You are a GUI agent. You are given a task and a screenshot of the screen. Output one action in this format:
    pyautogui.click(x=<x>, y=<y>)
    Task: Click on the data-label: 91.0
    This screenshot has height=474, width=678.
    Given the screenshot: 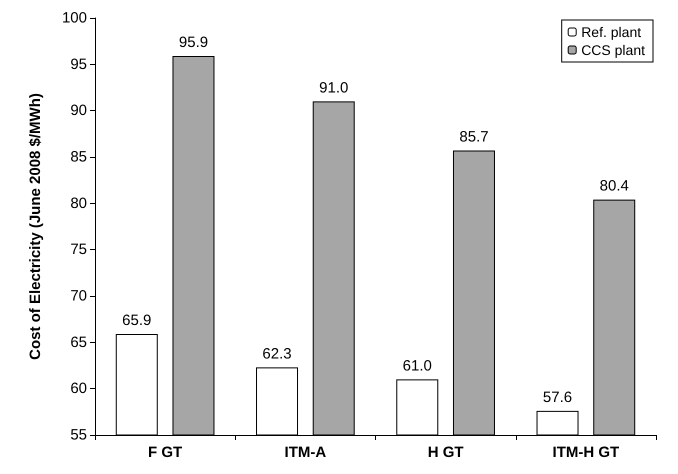 What is the action you would take?
    pyautogui.click(x=333, y=87)
    